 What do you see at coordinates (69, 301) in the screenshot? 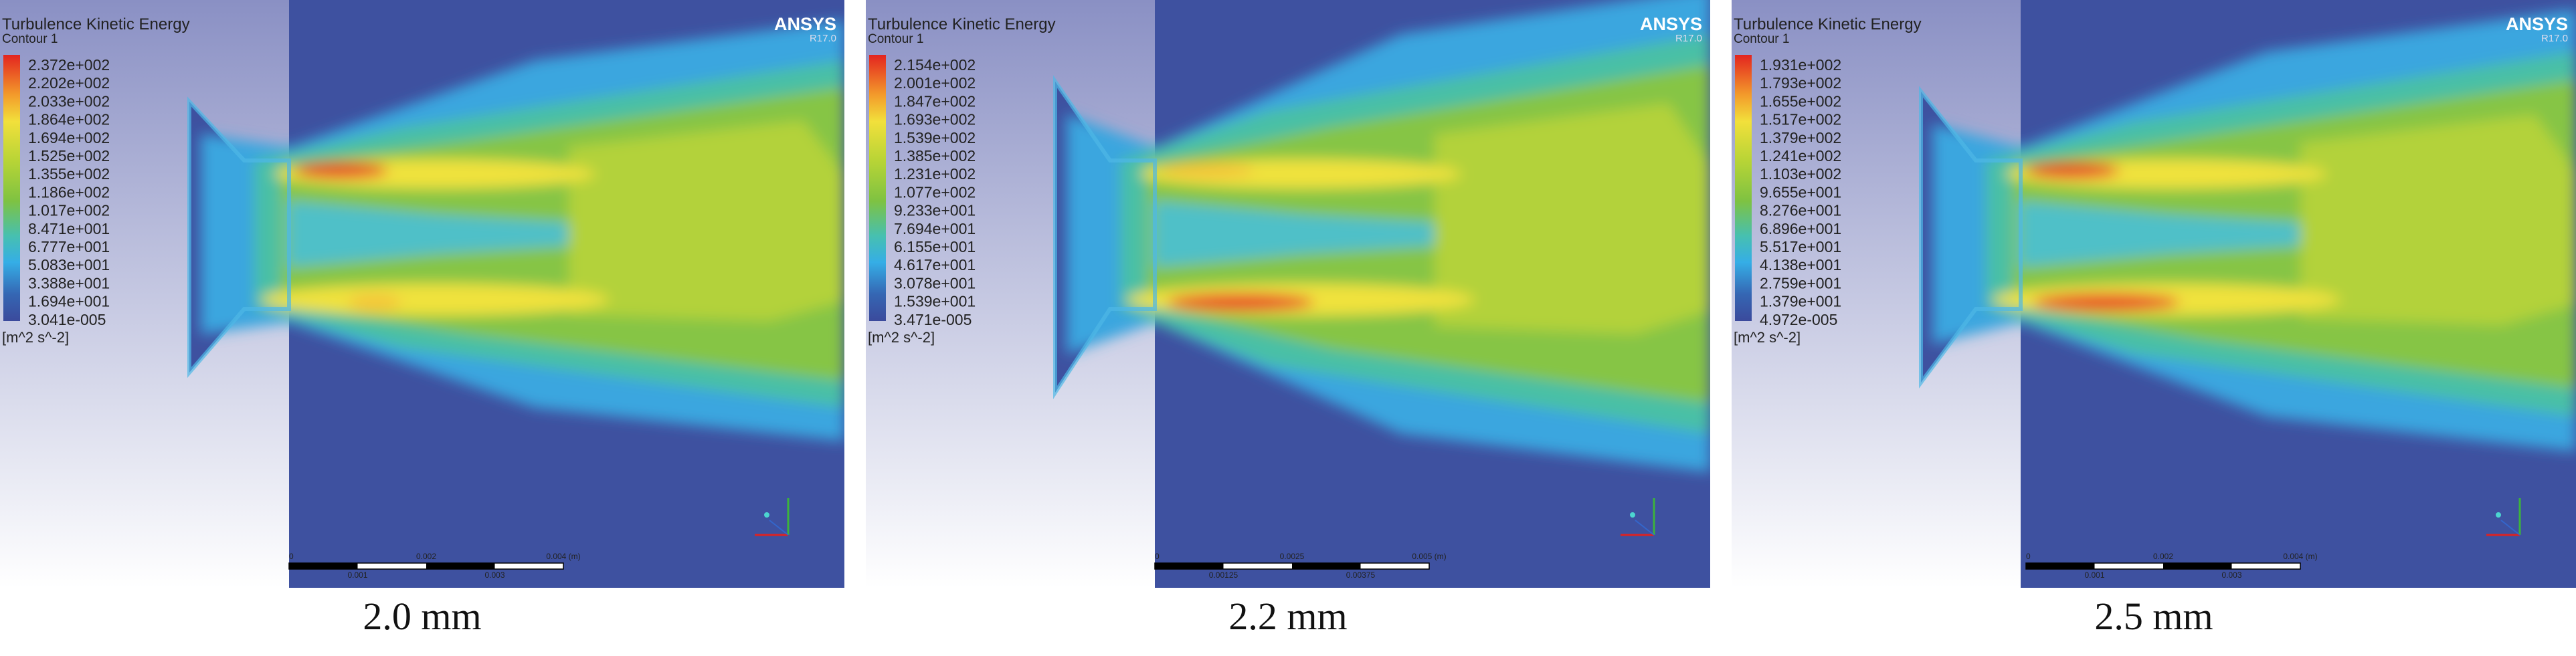
I see `legend-label: 1.694e+001` at bounding box center [69, 301].